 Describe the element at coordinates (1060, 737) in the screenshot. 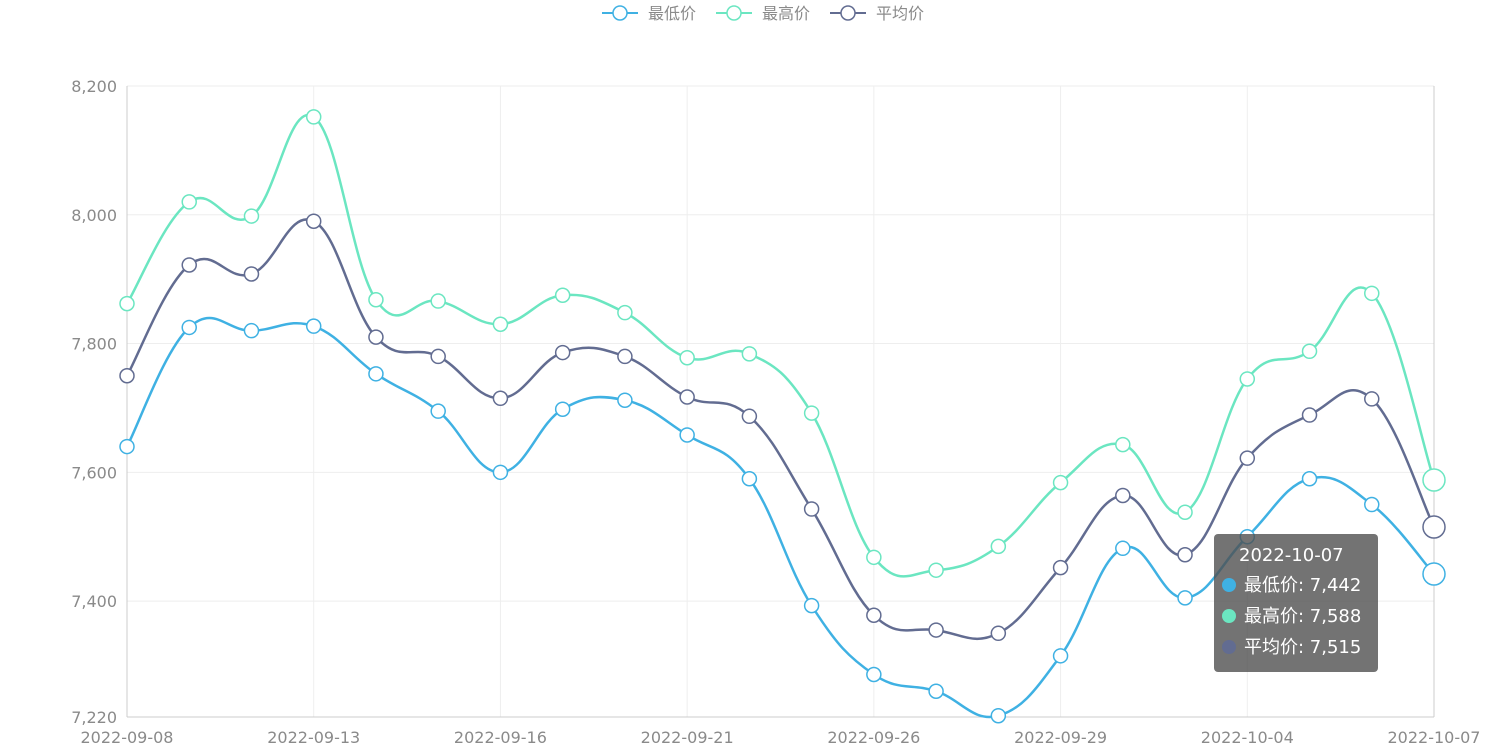

I see `x-tick-label: 2022-09-29` at that location.